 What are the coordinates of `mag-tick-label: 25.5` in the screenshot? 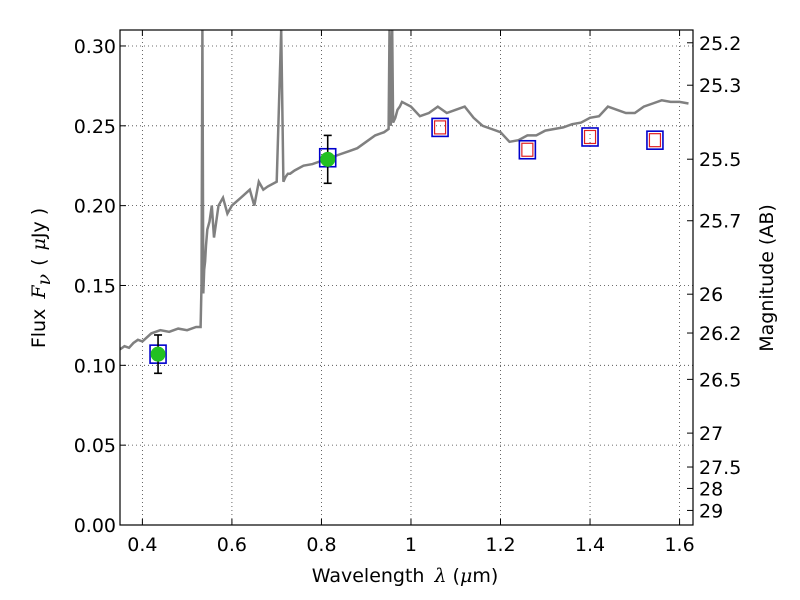 It's located at (720, 160).